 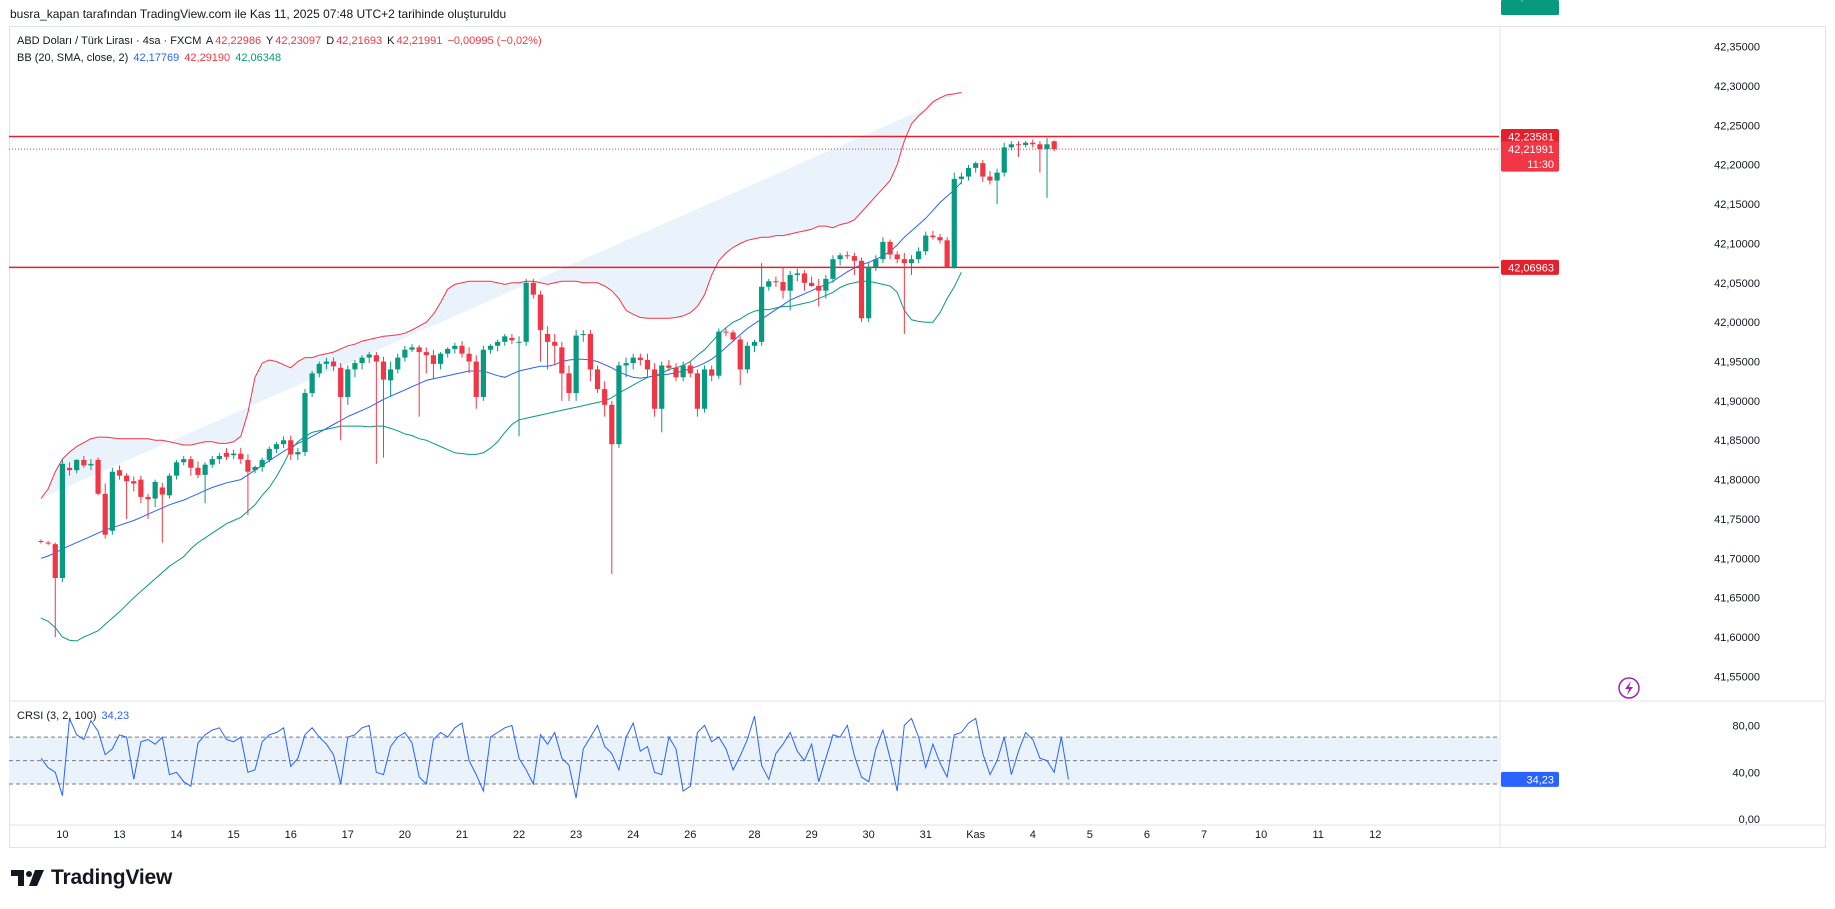 What do you see at coordinates (690, 835) in the screenshot?
I see `time-tick-label: 26` at bounding box center [690, 835].